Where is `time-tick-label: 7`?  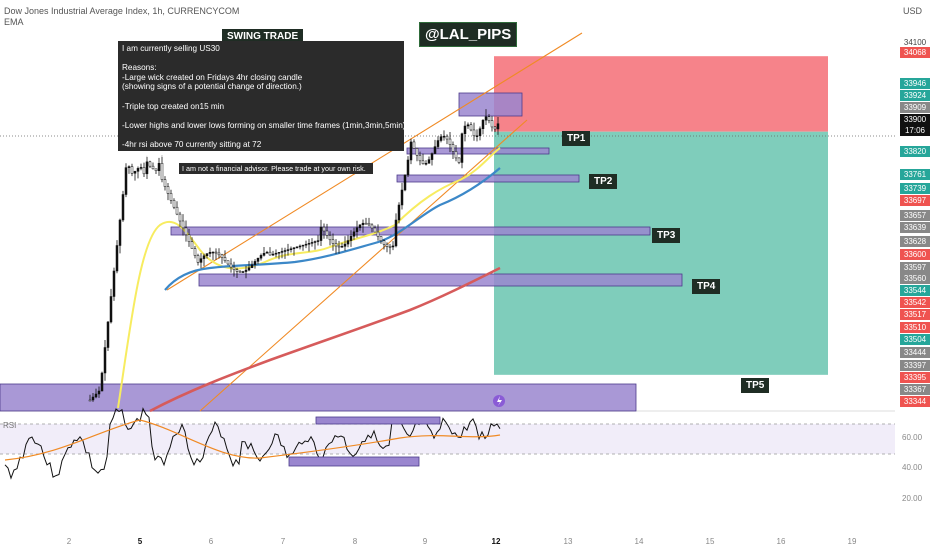 time-tick-label: 7 is located at coordinates (283, 541).